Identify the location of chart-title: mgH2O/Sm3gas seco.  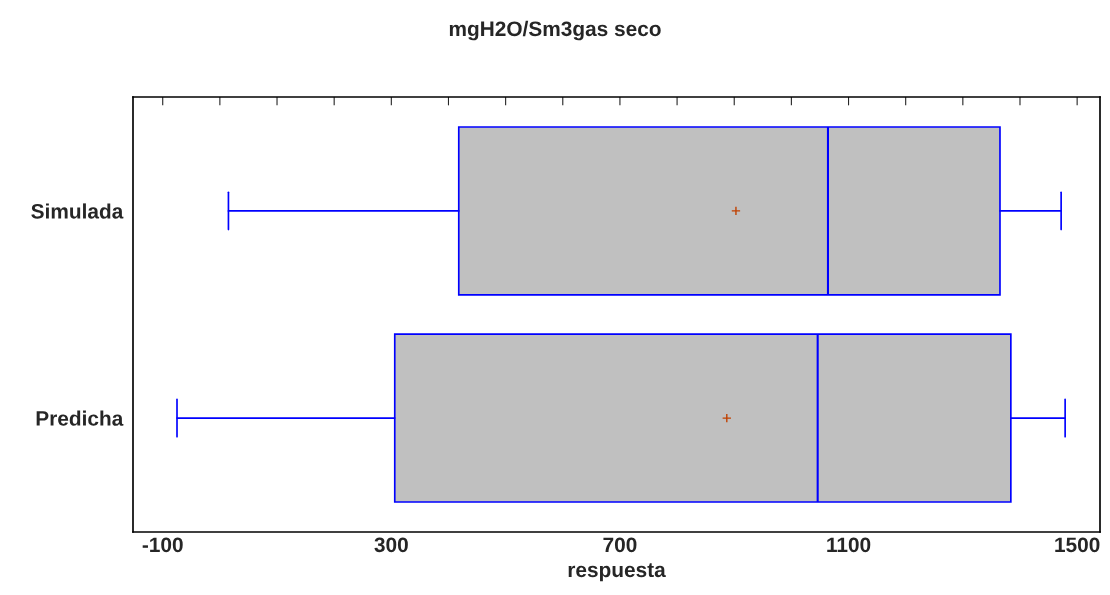
(555, 30).